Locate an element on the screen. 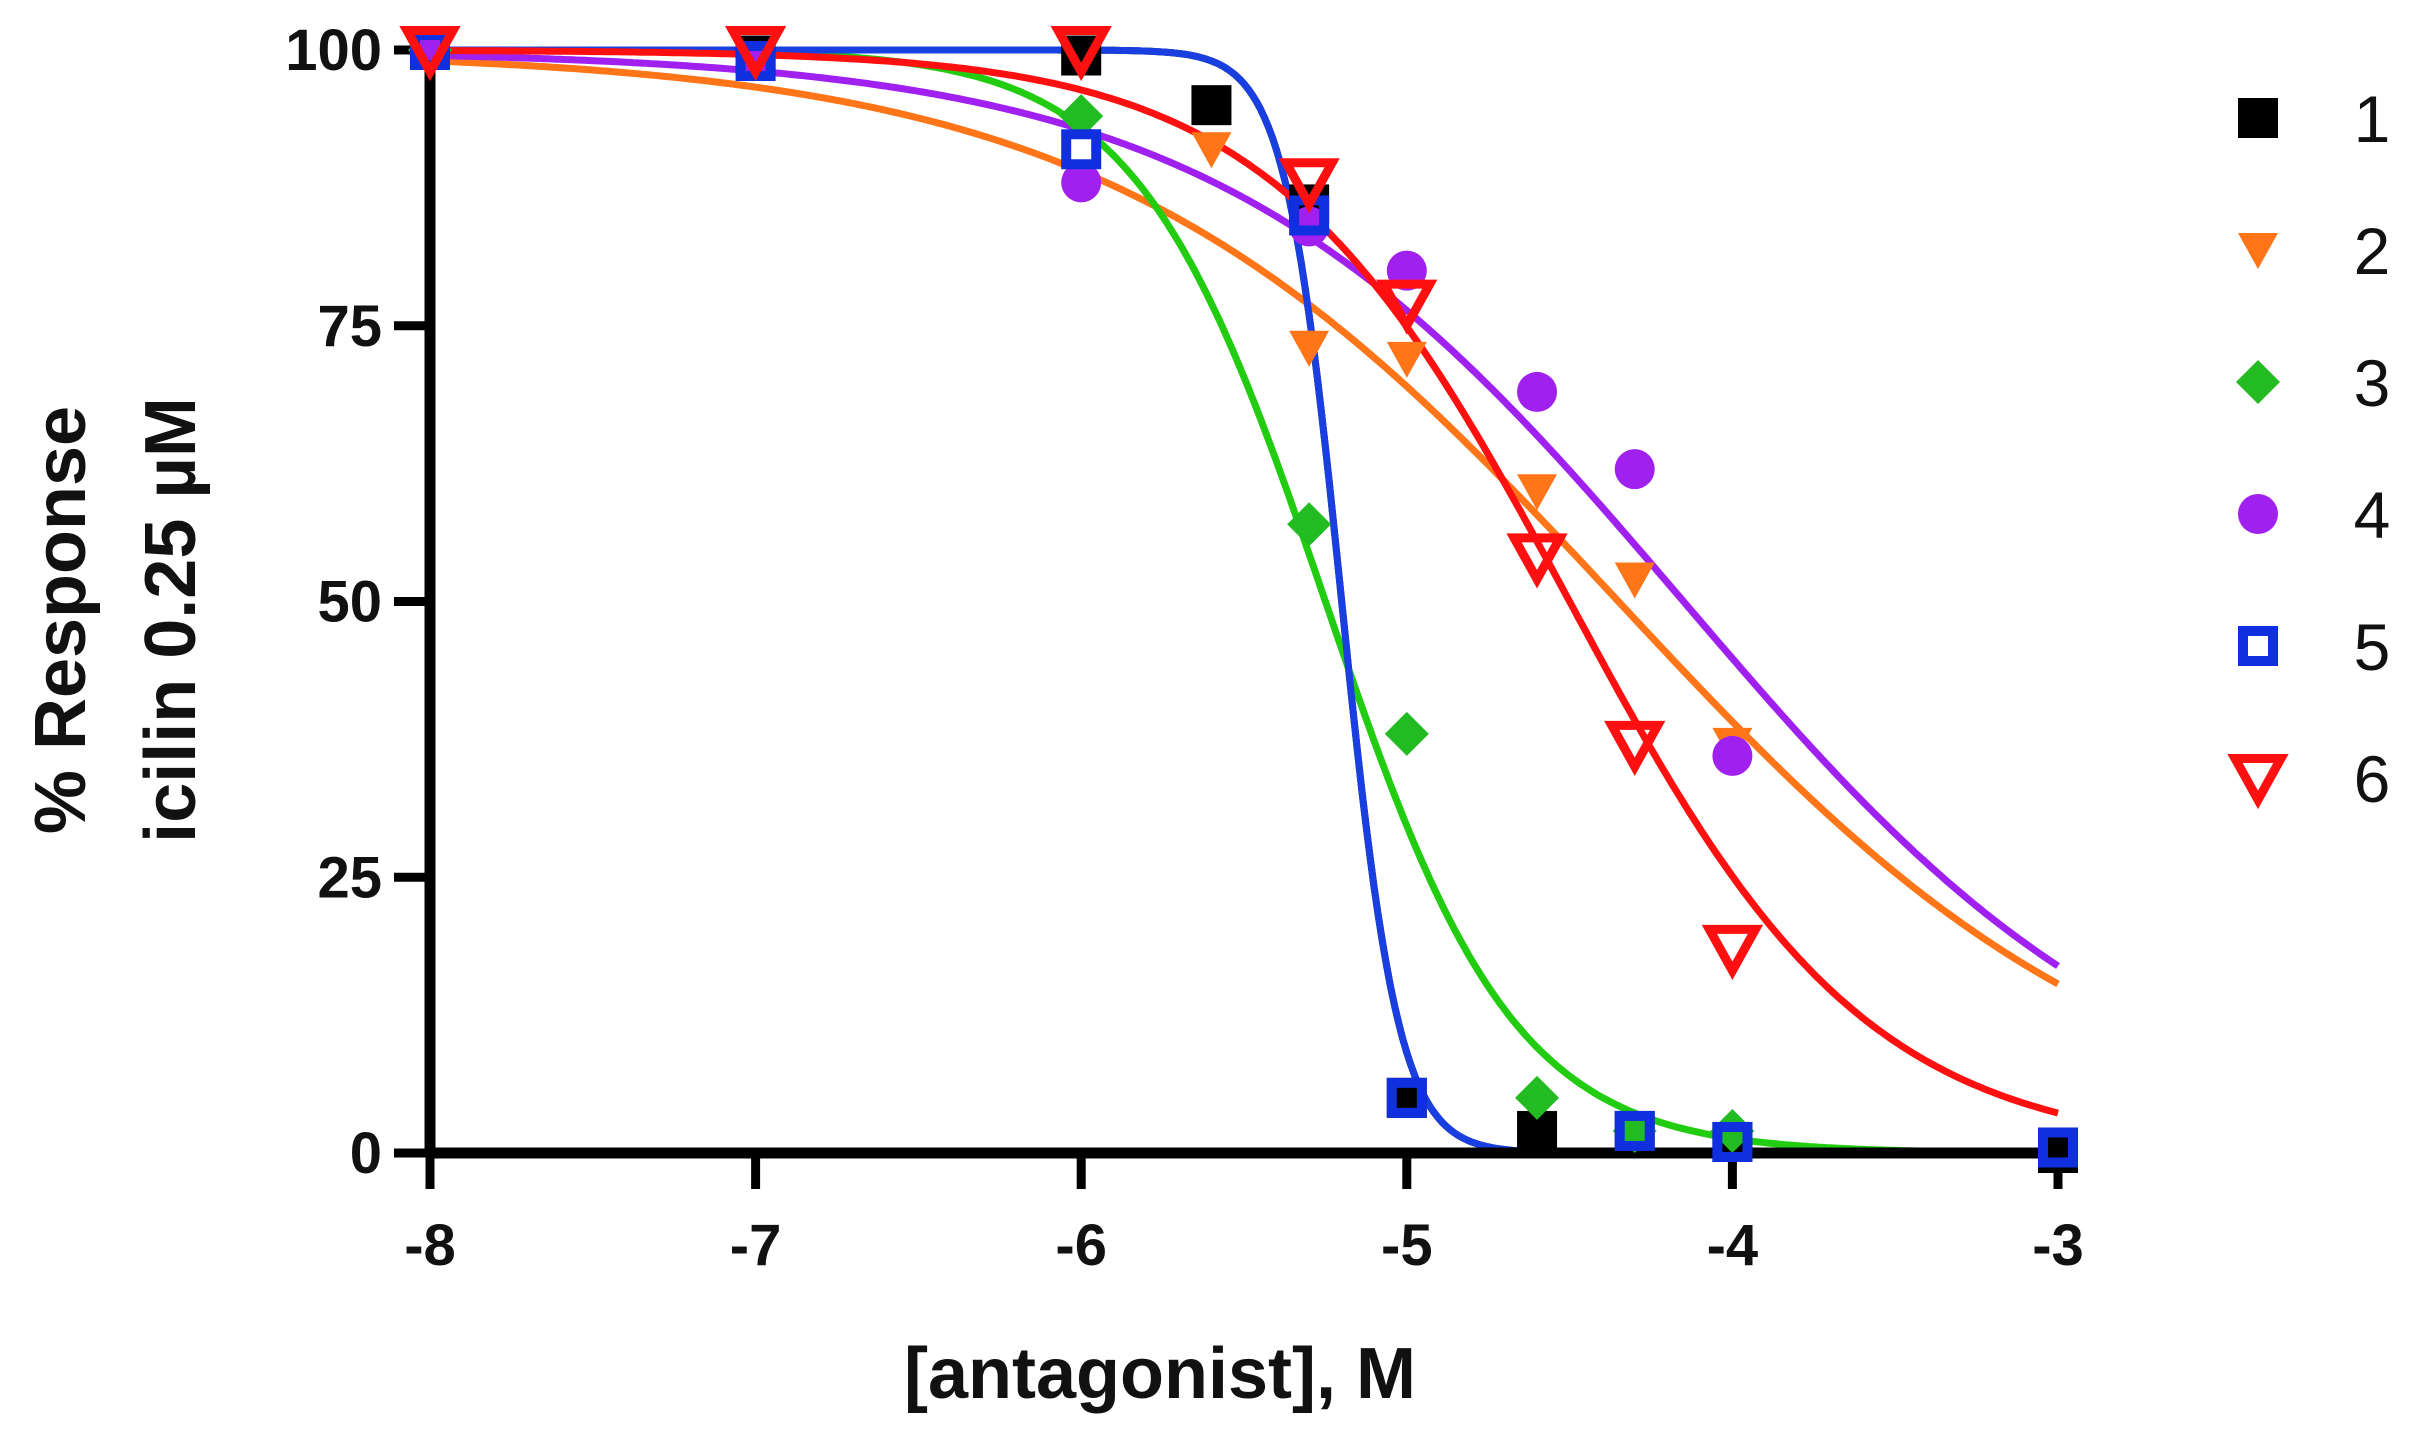  x-tick-label: -6 is located at coordinates (1081, 1245).